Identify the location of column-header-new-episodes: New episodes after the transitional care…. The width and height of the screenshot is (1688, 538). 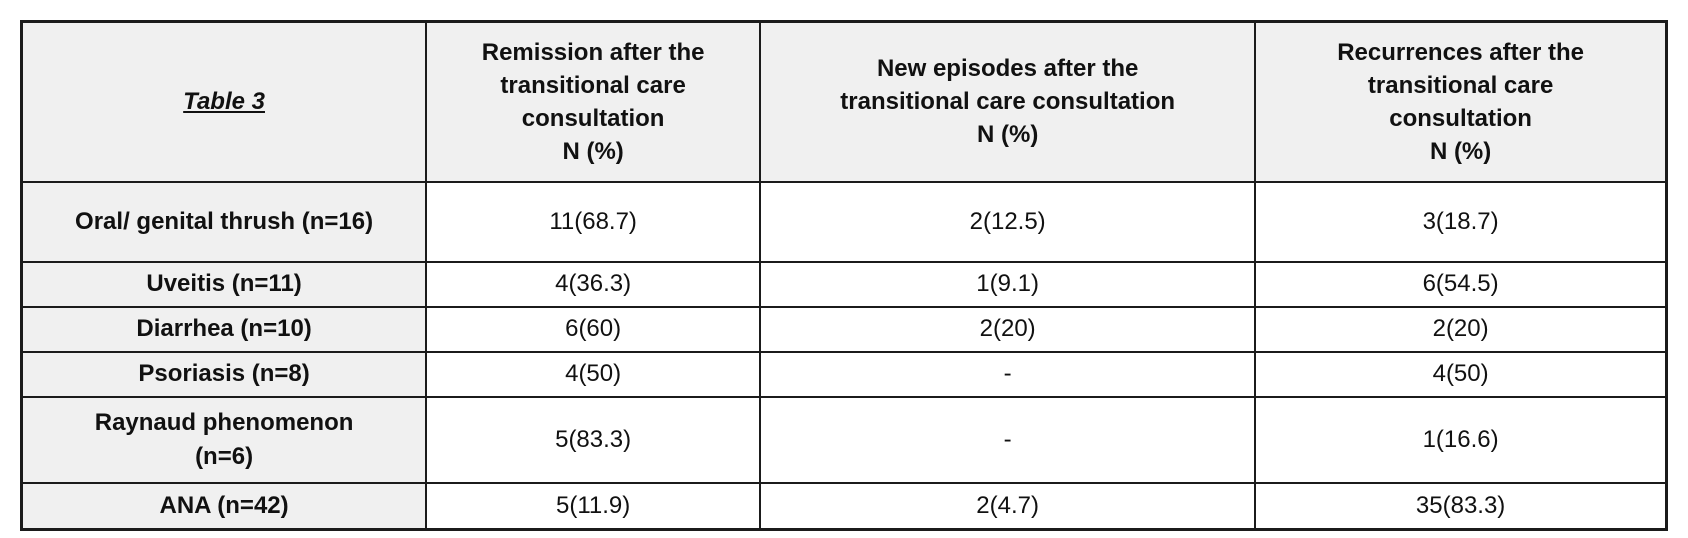
(1008, 101).